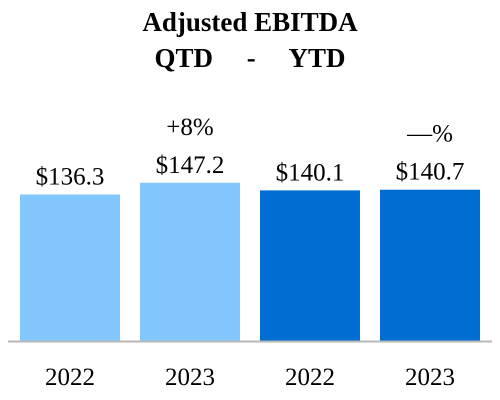 This screenshot has width=500, height=400. What do you see at coordinates (430, 377) in the screenshot?
I see `x-tick-label-4: 2023` at bounding box center [430, 377].